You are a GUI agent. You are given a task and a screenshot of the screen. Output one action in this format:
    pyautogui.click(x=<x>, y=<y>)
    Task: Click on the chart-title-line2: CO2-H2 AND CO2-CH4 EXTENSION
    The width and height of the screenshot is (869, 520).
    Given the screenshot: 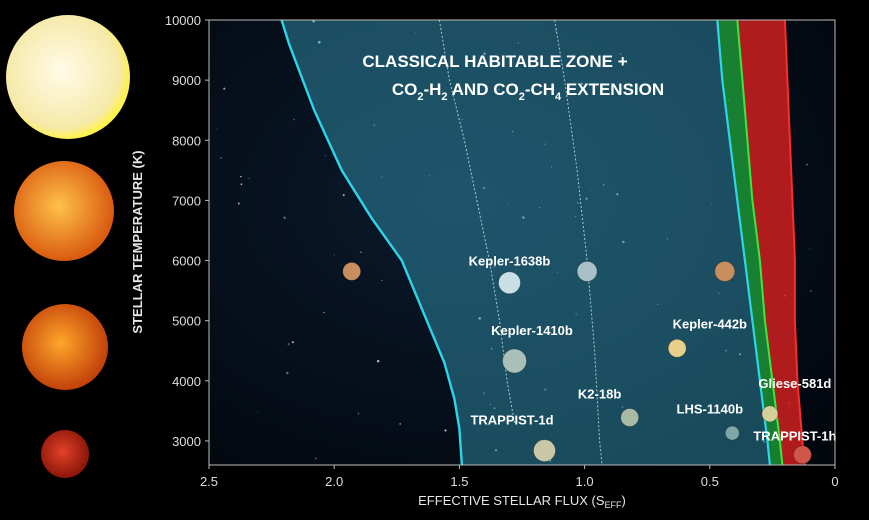 What is the action you would take?
    pyautogui.click(x=528, y=91)
    